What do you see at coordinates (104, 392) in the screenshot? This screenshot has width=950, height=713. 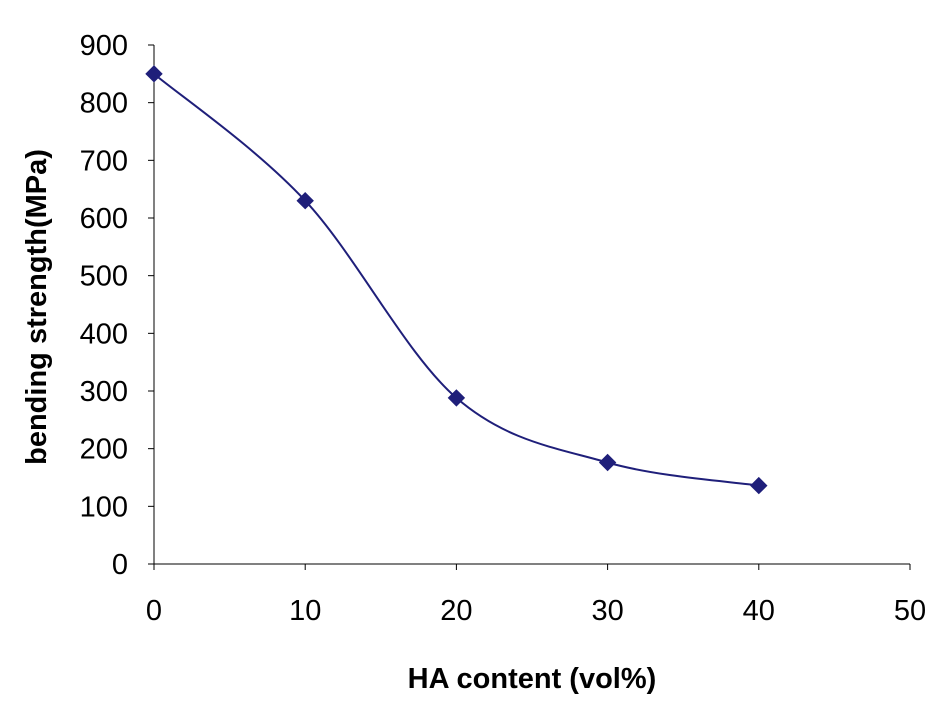 I see `y-tick-label: 300` at bounding box center [104, 392].